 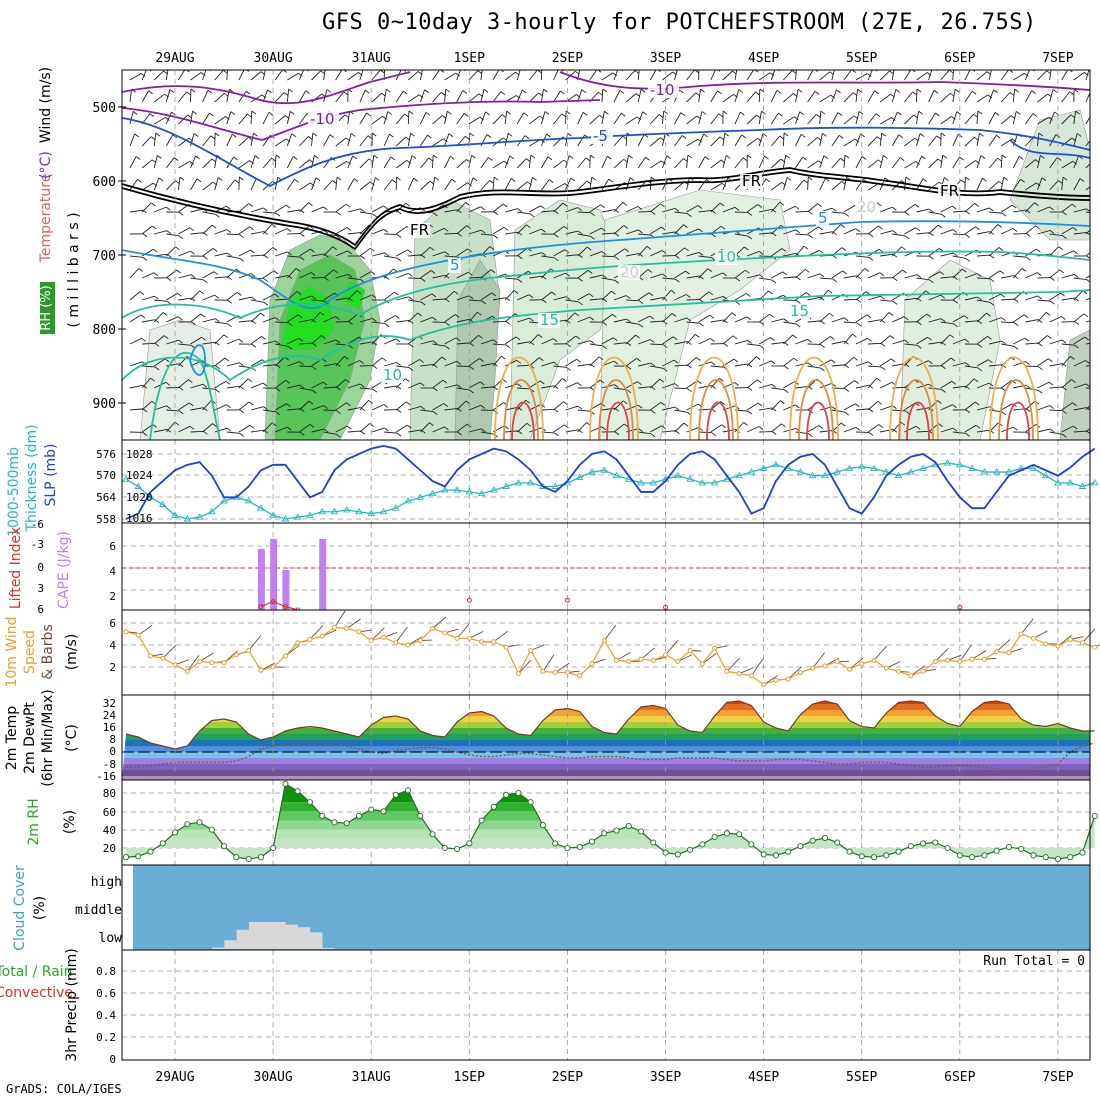 What do you see at coordinates (602, 136) in the screenshot?
I see `contour-label-bg` at bounding box center [602, 136].